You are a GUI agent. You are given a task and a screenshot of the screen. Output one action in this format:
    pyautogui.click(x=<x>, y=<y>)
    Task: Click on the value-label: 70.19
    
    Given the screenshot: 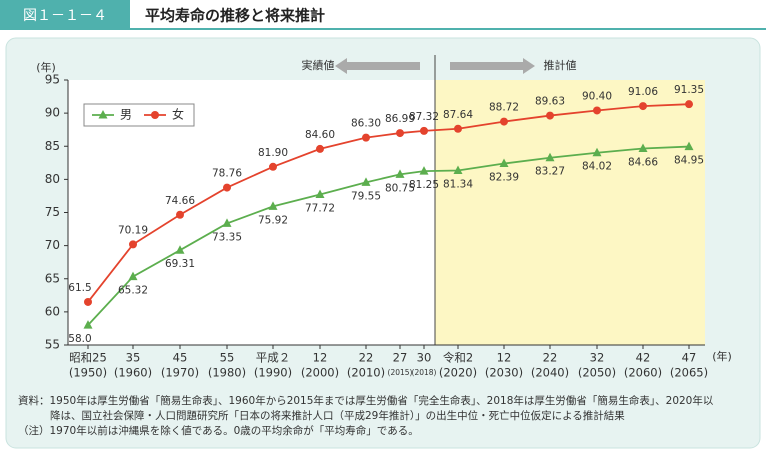 What is the action you would take?
    pyautogui.click(x=133, y=230)
    